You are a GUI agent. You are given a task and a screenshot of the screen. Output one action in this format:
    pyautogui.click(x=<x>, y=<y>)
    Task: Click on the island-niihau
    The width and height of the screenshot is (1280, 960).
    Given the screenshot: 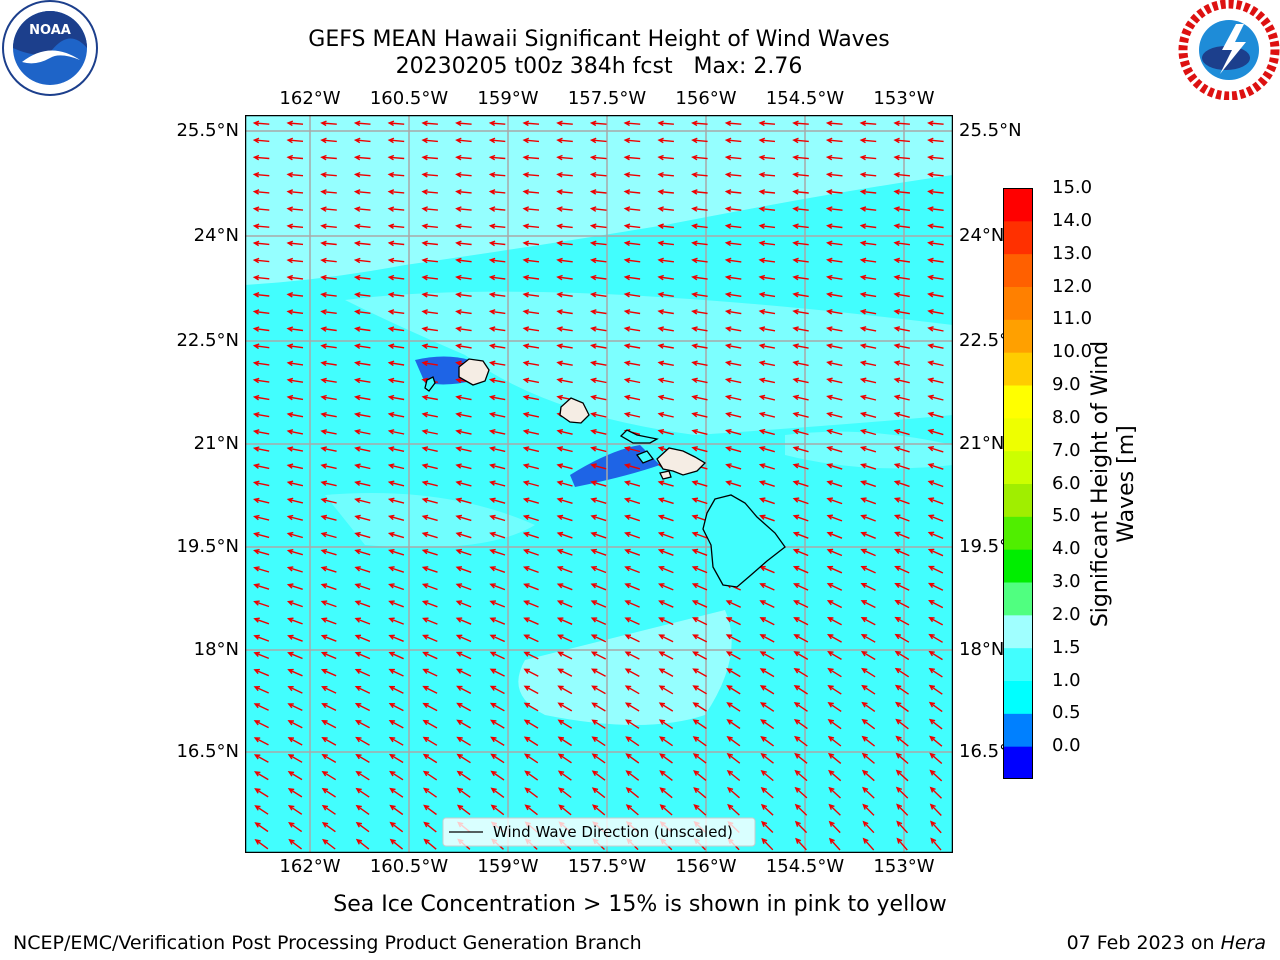 What is the action you would take?
    pyautogui.click(x=430, y=384)
    